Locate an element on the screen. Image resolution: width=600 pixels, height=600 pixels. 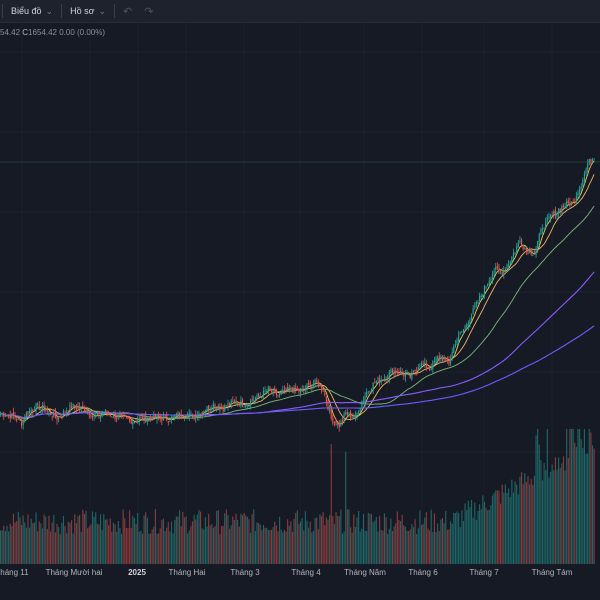
redo-icon: ↷ is located at coordinates (149, 11).